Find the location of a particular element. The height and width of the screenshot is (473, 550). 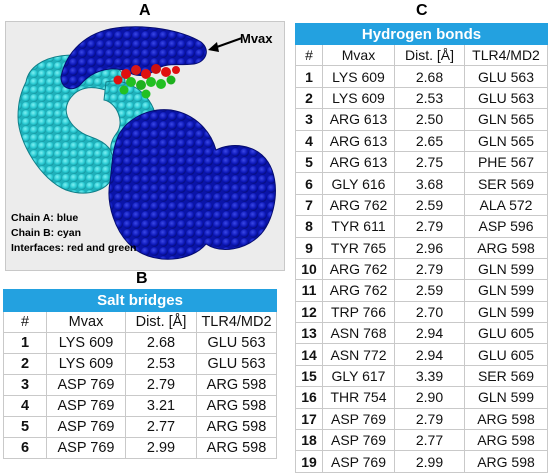

arrow-head is located at coordinates (213, 47).